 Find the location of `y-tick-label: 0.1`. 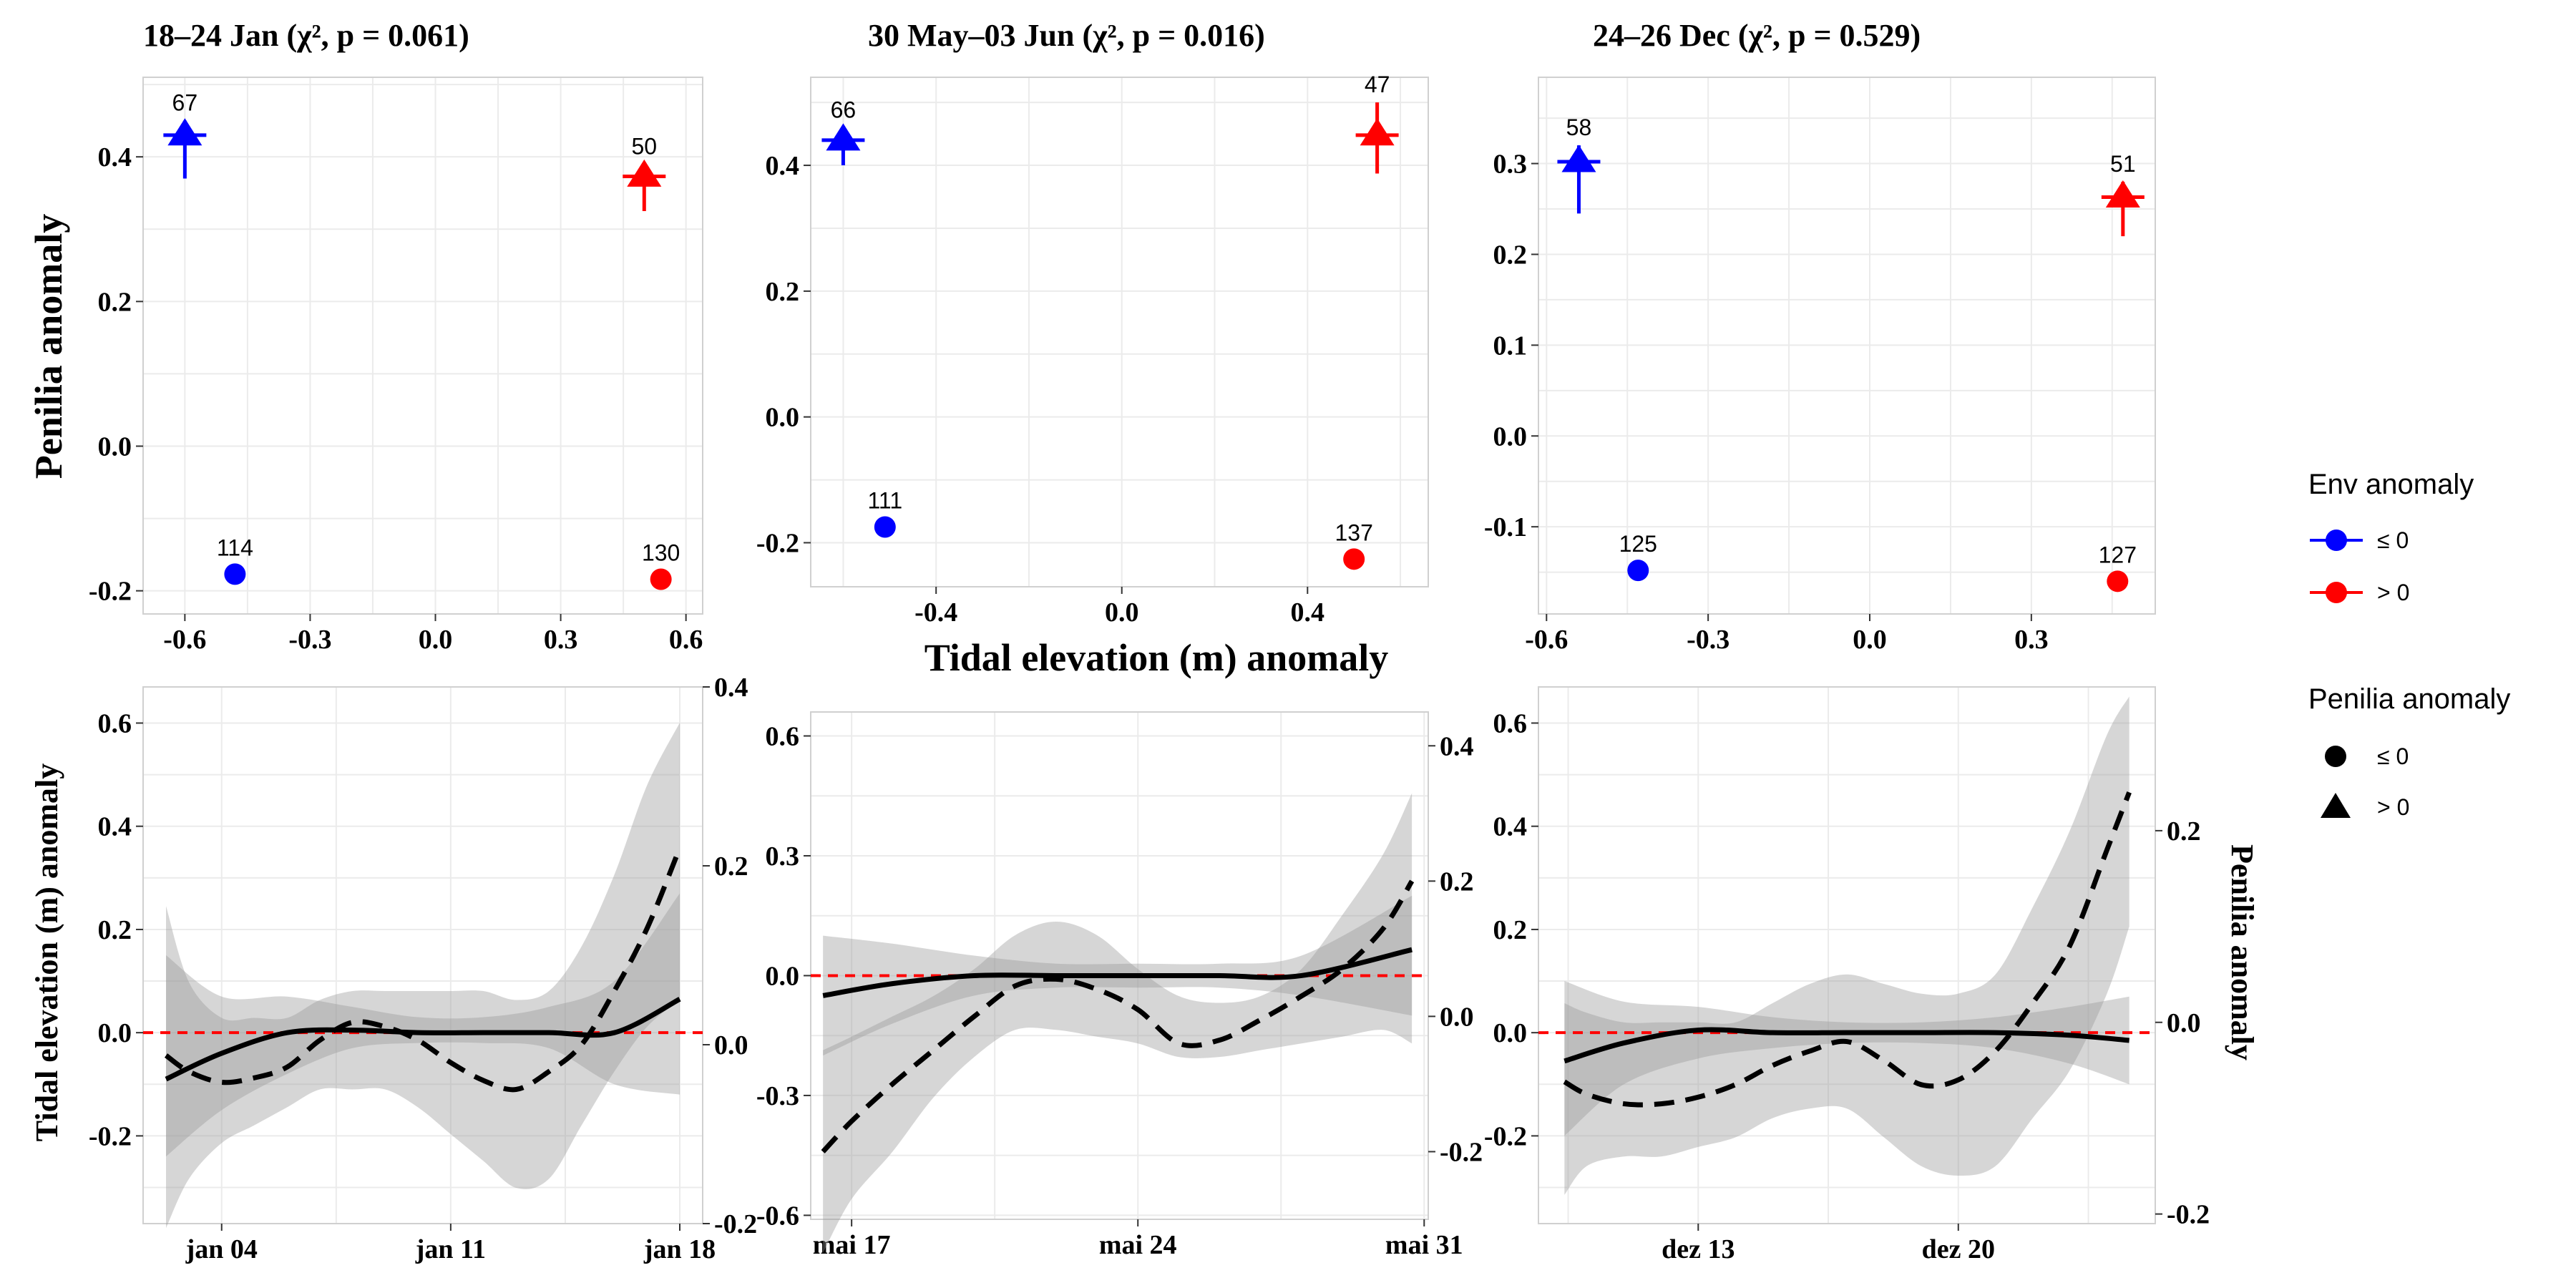

y-tick-label: 0.1 is located at coordinates (1510, 346).